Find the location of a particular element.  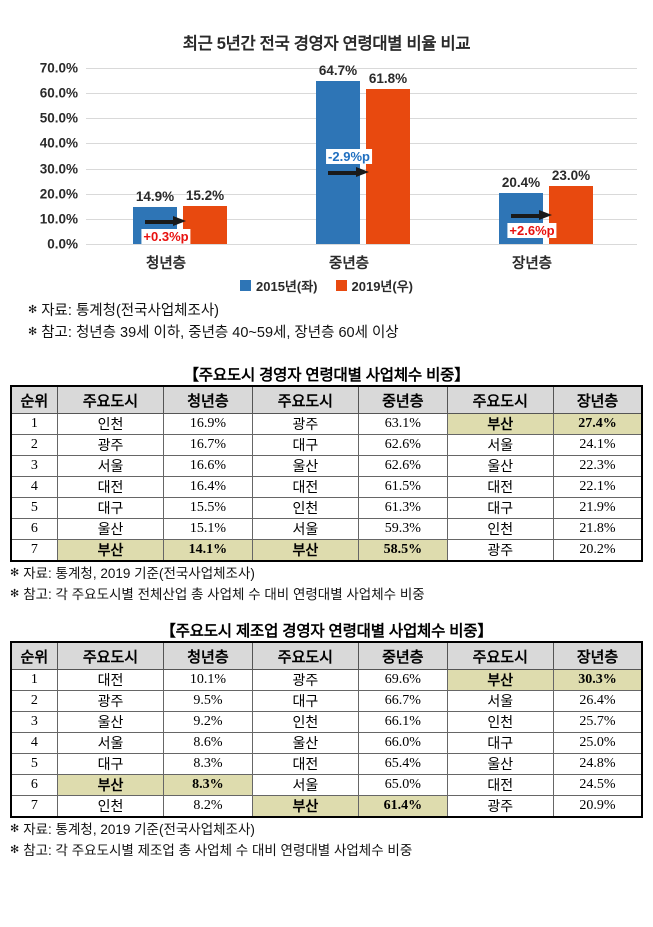

chart-category-label: 청년층 is located at coordinates (166, 264).